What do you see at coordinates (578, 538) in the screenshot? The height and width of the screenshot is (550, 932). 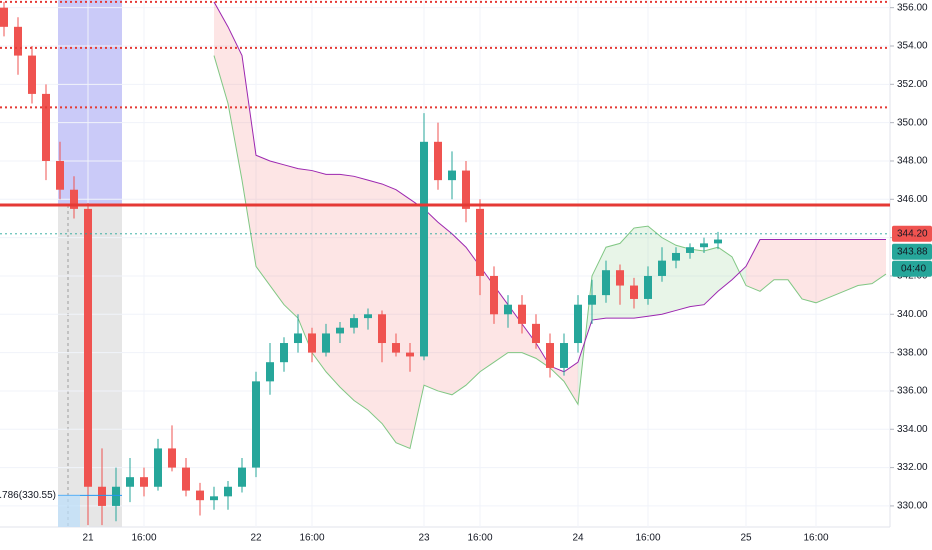 I see `x-tick-label: 24` at bounding box center [578, 538].